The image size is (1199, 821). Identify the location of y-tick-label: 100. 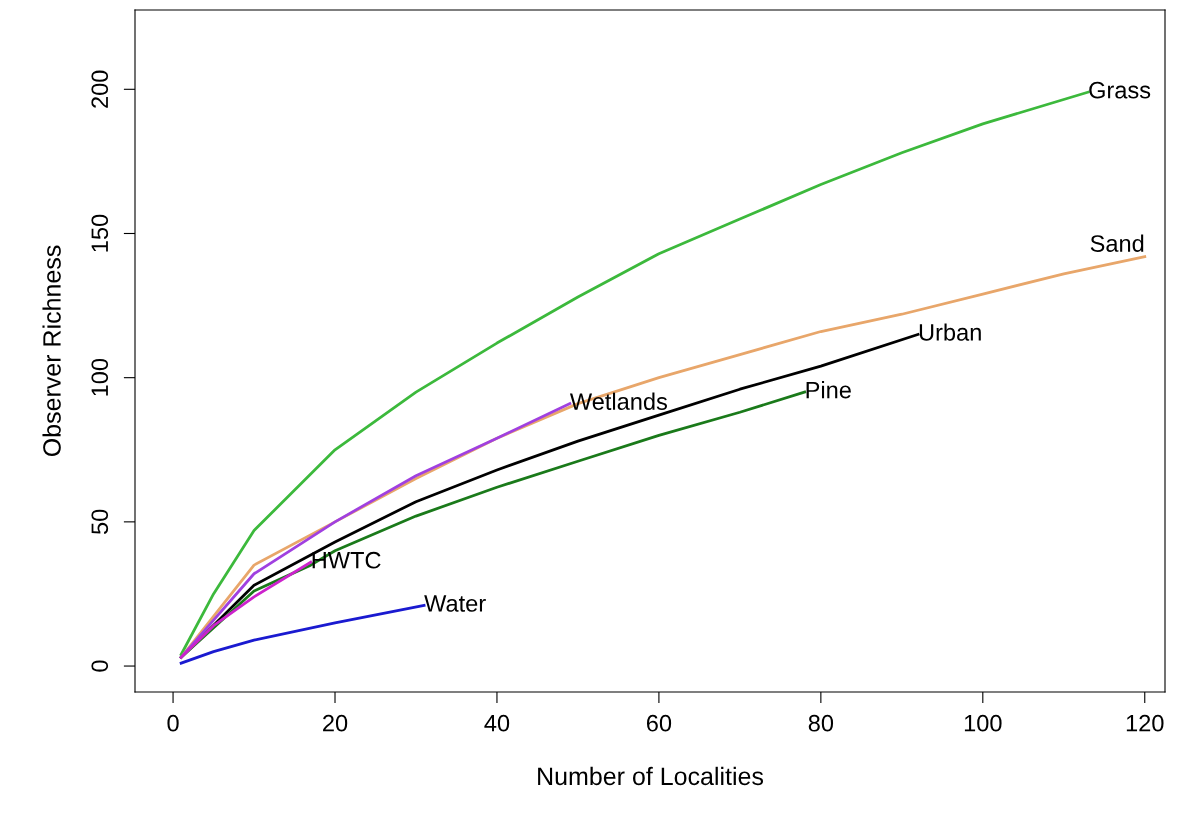
(100, 377).